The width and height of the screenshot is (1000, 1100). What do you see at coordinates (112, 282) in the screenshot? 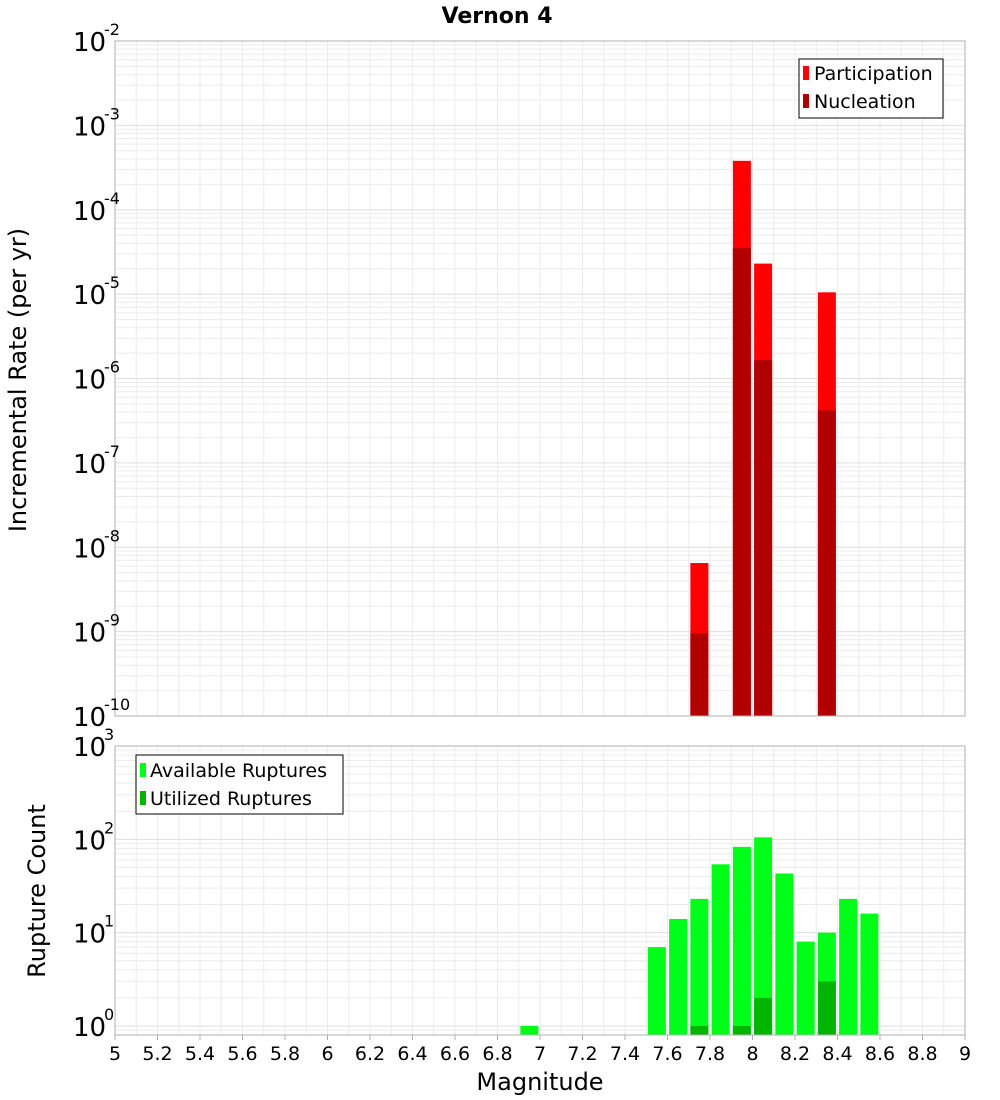
I see `y-tick-exponent: -5` at bounding box center [112, 282].